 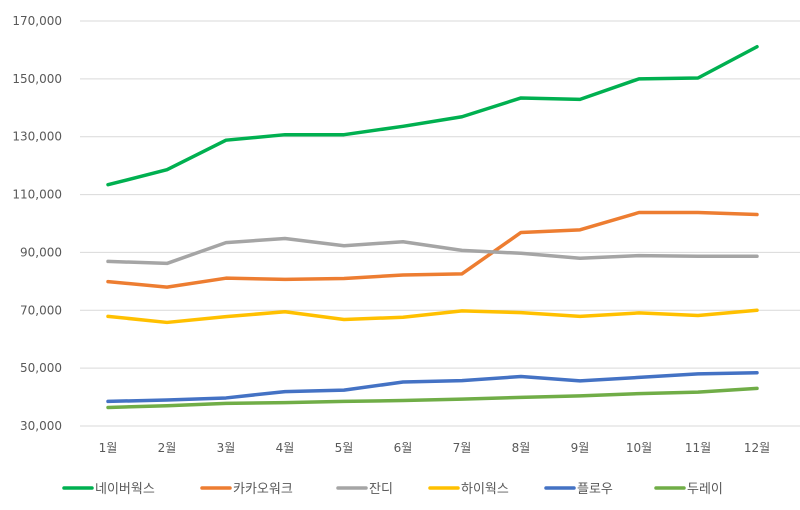 What do you see at coordinates (757, 448) in the screenshot?
I see `x-tick-label: 12월` at bounding box center [757, 448].